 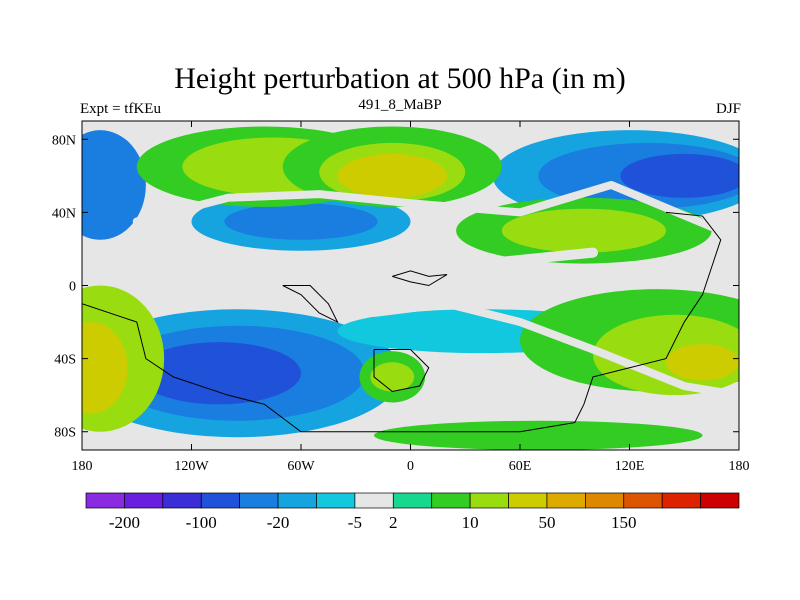 I want to click on y-tick-label: 40S, so click(x=65, y=360).